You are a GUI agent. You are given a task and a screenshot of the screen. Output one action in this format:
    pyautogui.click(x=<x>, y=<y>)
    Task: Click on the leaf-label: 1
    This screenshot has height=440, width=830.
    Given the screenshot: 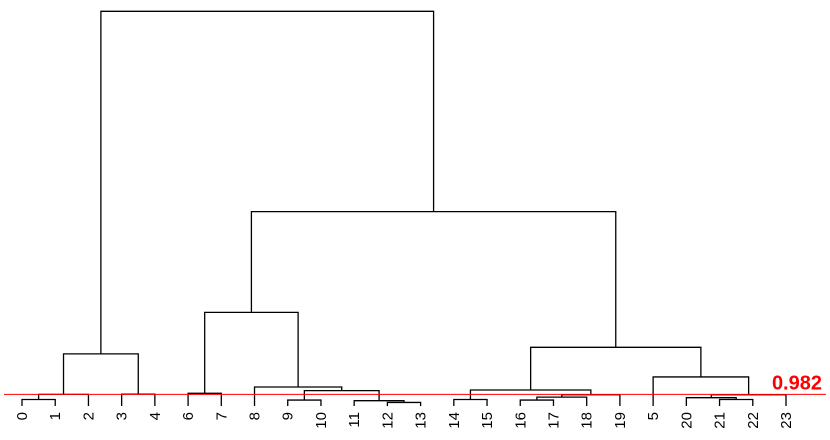 What is the action you would take?
    pyautogui.click(x=55, y=416)
    